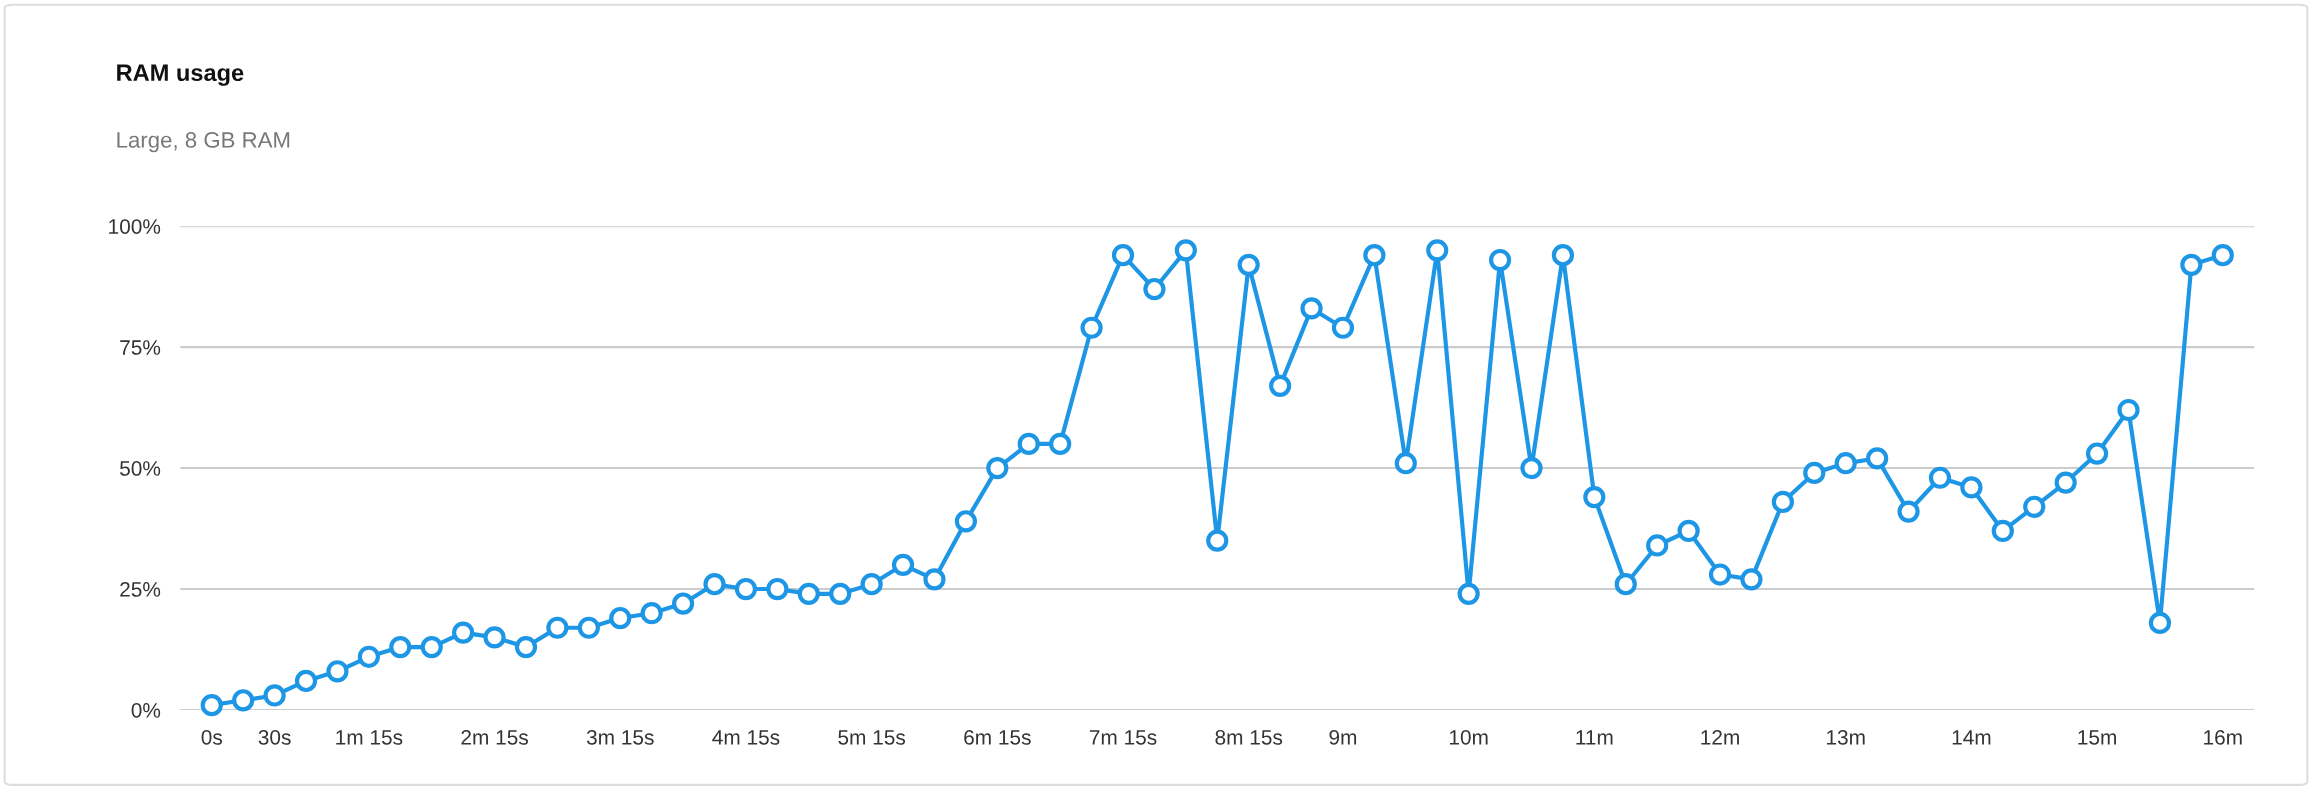 The width and height of the screenshot is (2312, 788). Describe the element at coordinates (140, 589) in the screenshot. I see `y-tick-label: 25%` at that location.